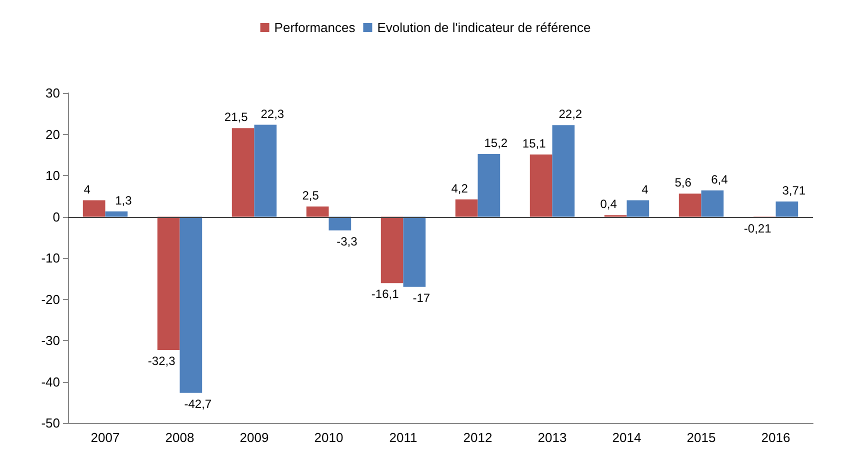 Image resolution: width=851 pixels, height=466 pixels. I want to click on y-tick-label: -20, so click(50, 299).